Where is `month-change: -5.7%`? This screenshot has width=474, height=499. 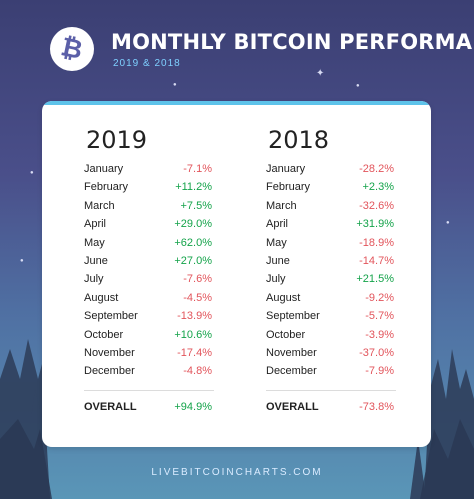 month-change: -5.7% is located at coordinates (379, 316).